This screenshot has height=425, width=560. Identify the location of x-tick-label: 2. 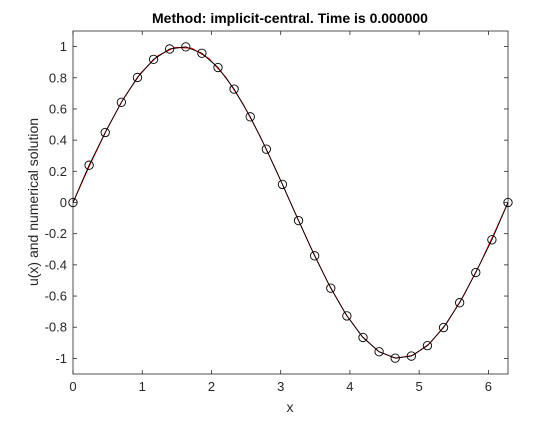
(211, 386).